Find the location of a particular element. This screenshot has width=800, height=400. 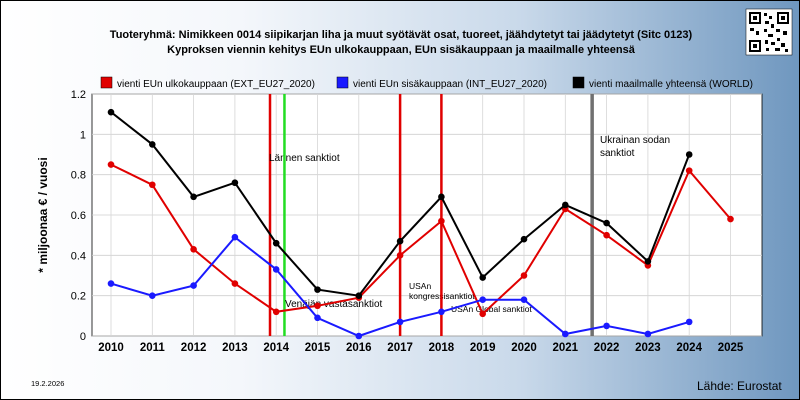

footer-date: 19.2.2026 is located at coordinates (47, 383).